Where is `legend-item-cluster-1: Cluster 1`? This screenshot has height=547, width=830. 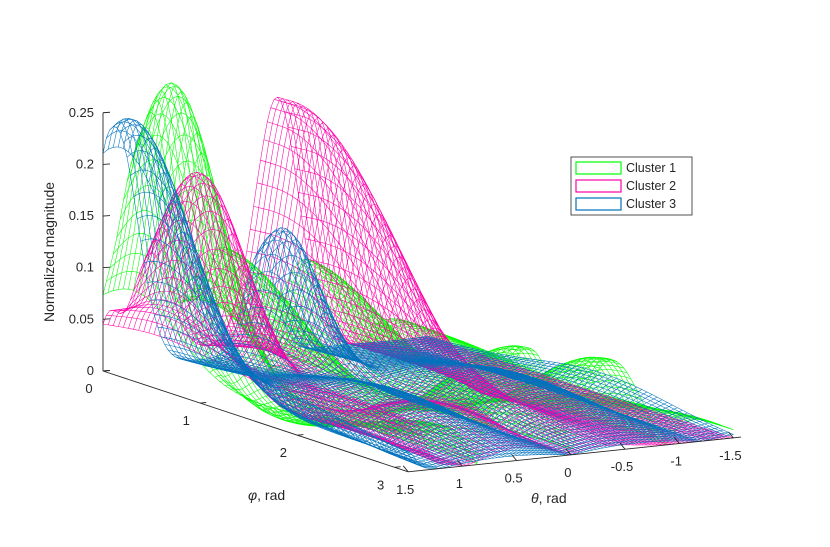 legend-item-cluster-1: Cluster 1 is located at coordinates (625, 168).